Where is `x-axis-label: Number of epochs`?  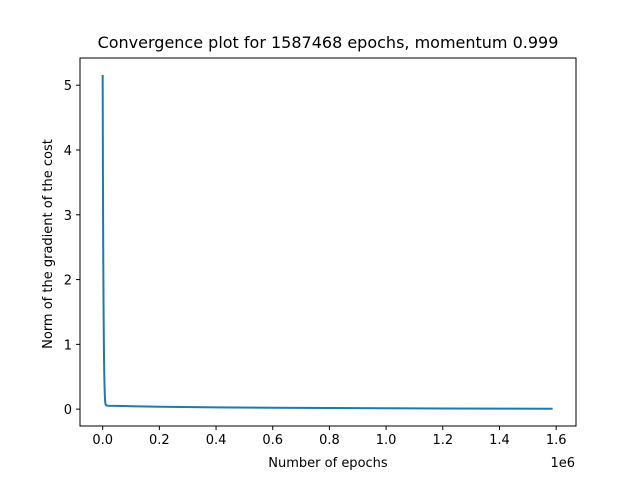 x-axis-label: Number of epochs is located at coordinates (328, 463).